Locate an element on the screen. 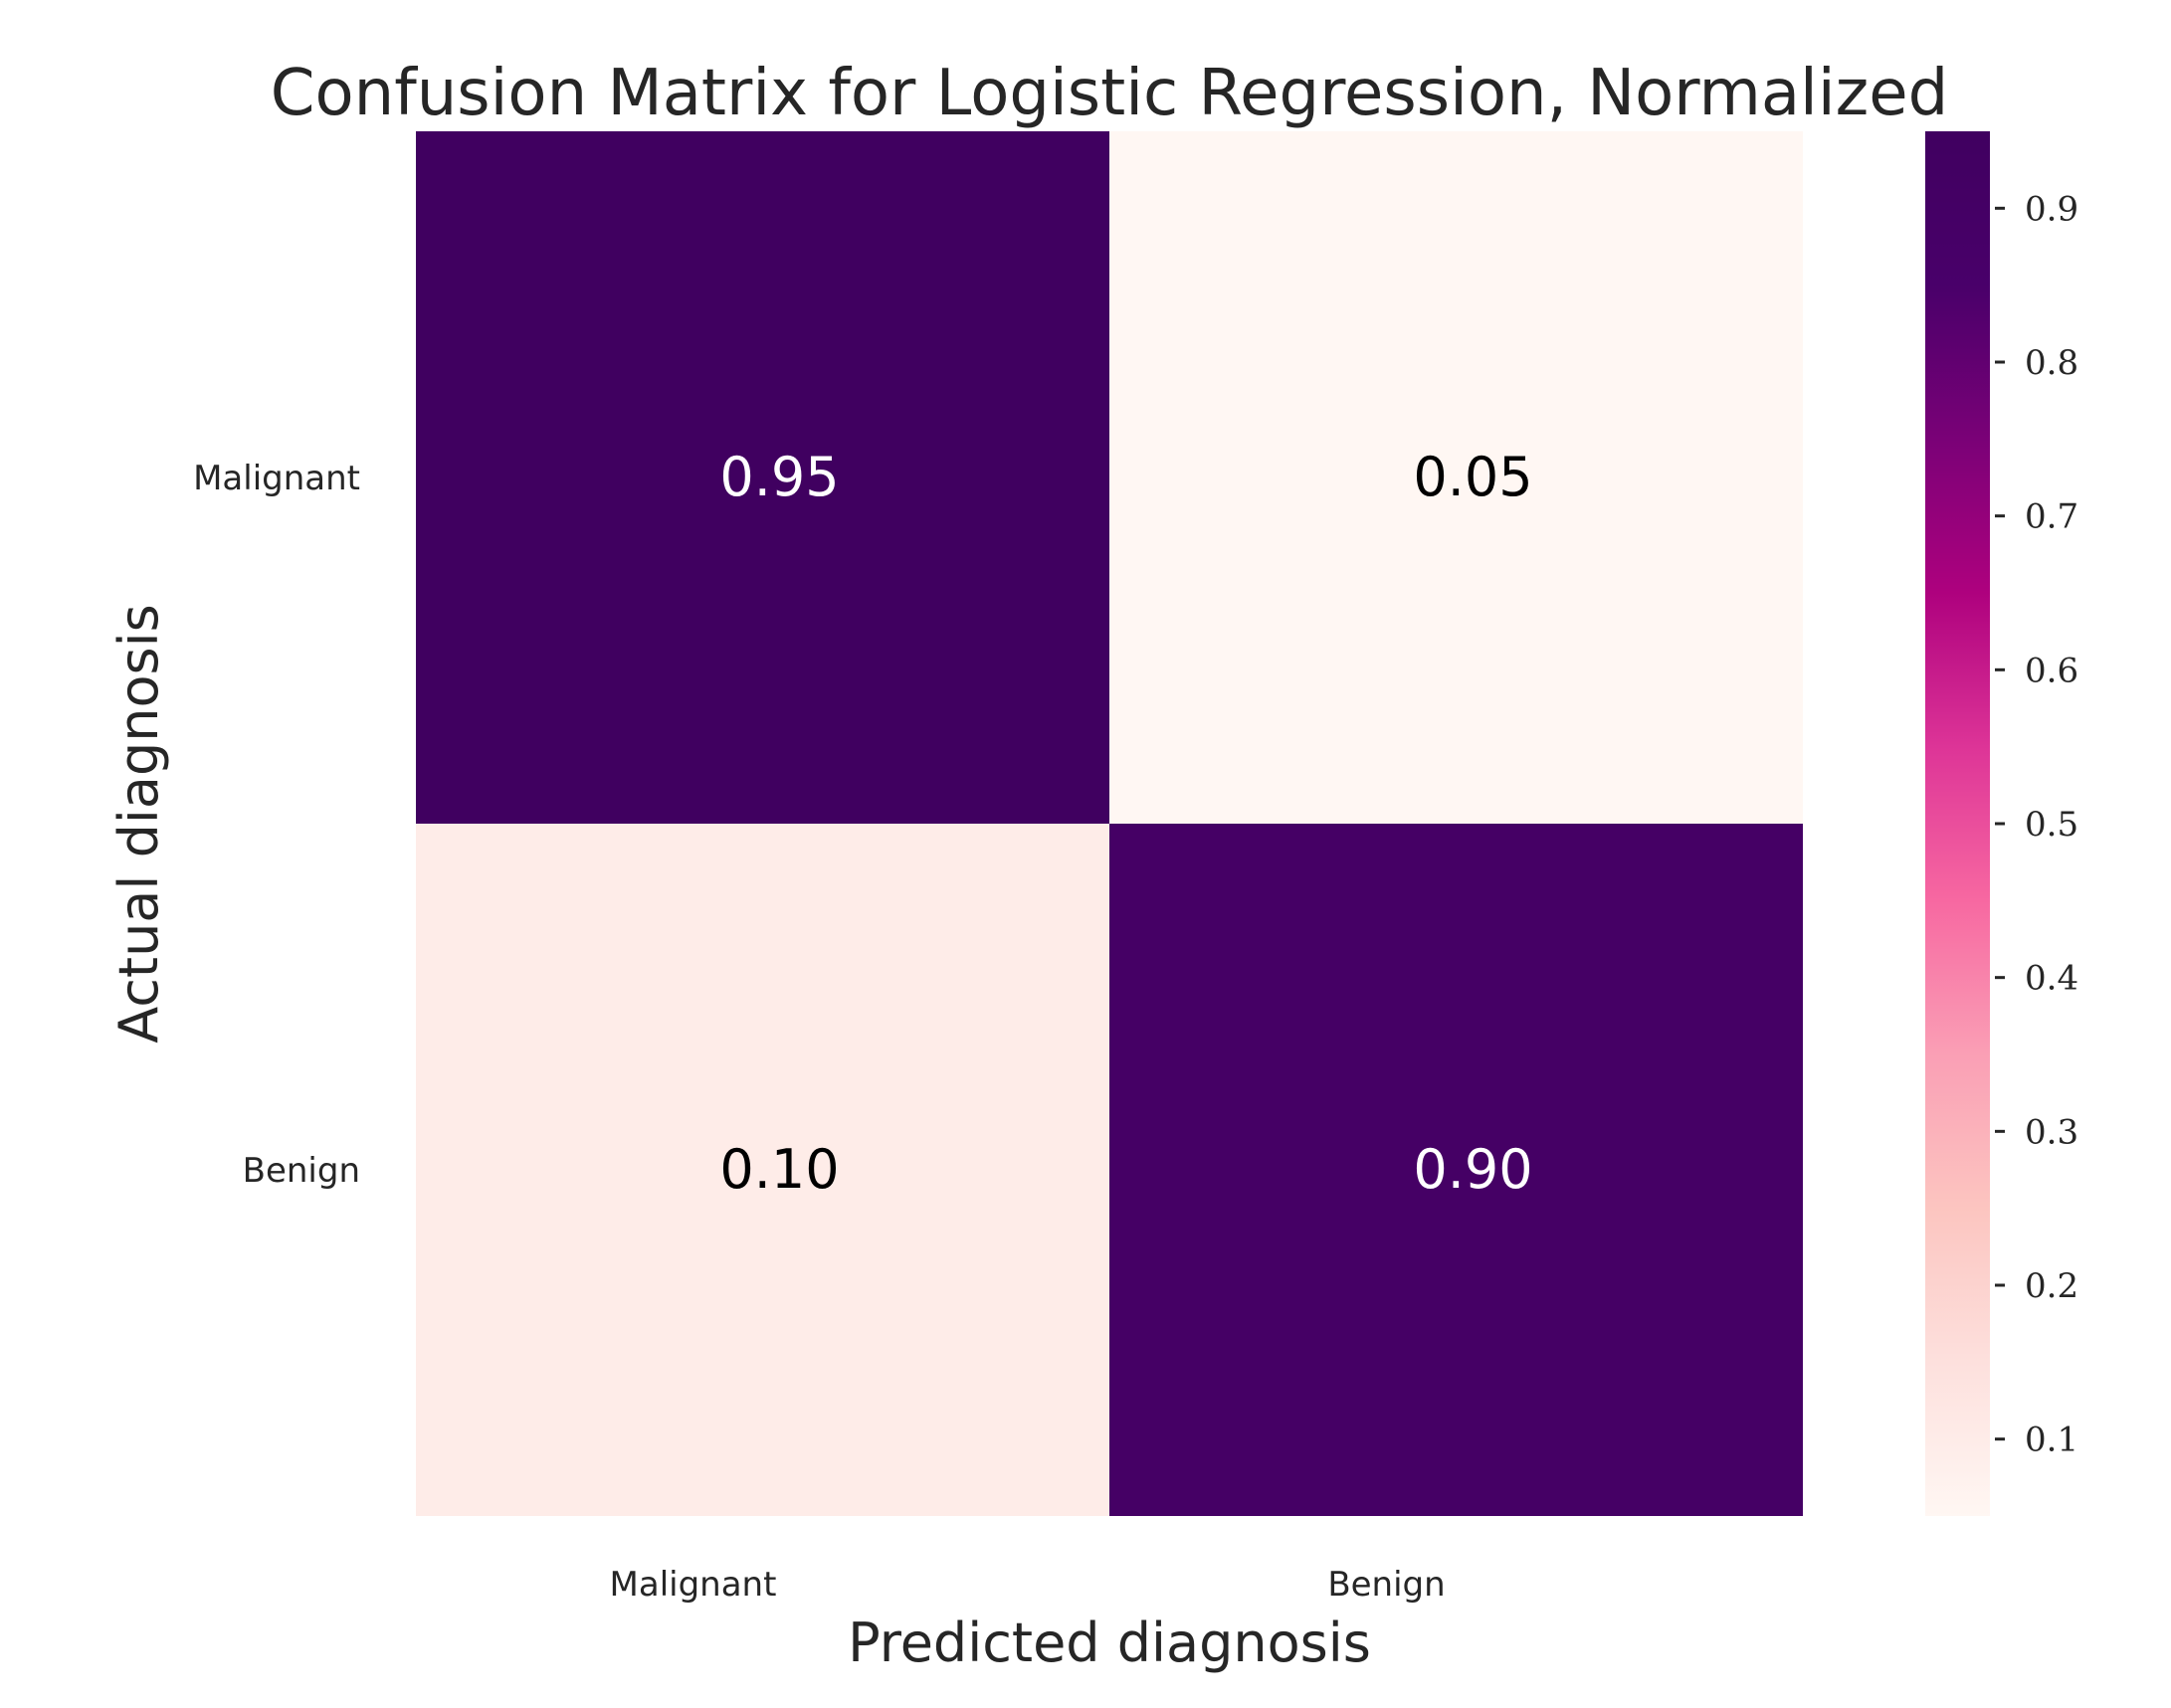  cell-value-label: 0.95 is located at coordinates (779, 477).